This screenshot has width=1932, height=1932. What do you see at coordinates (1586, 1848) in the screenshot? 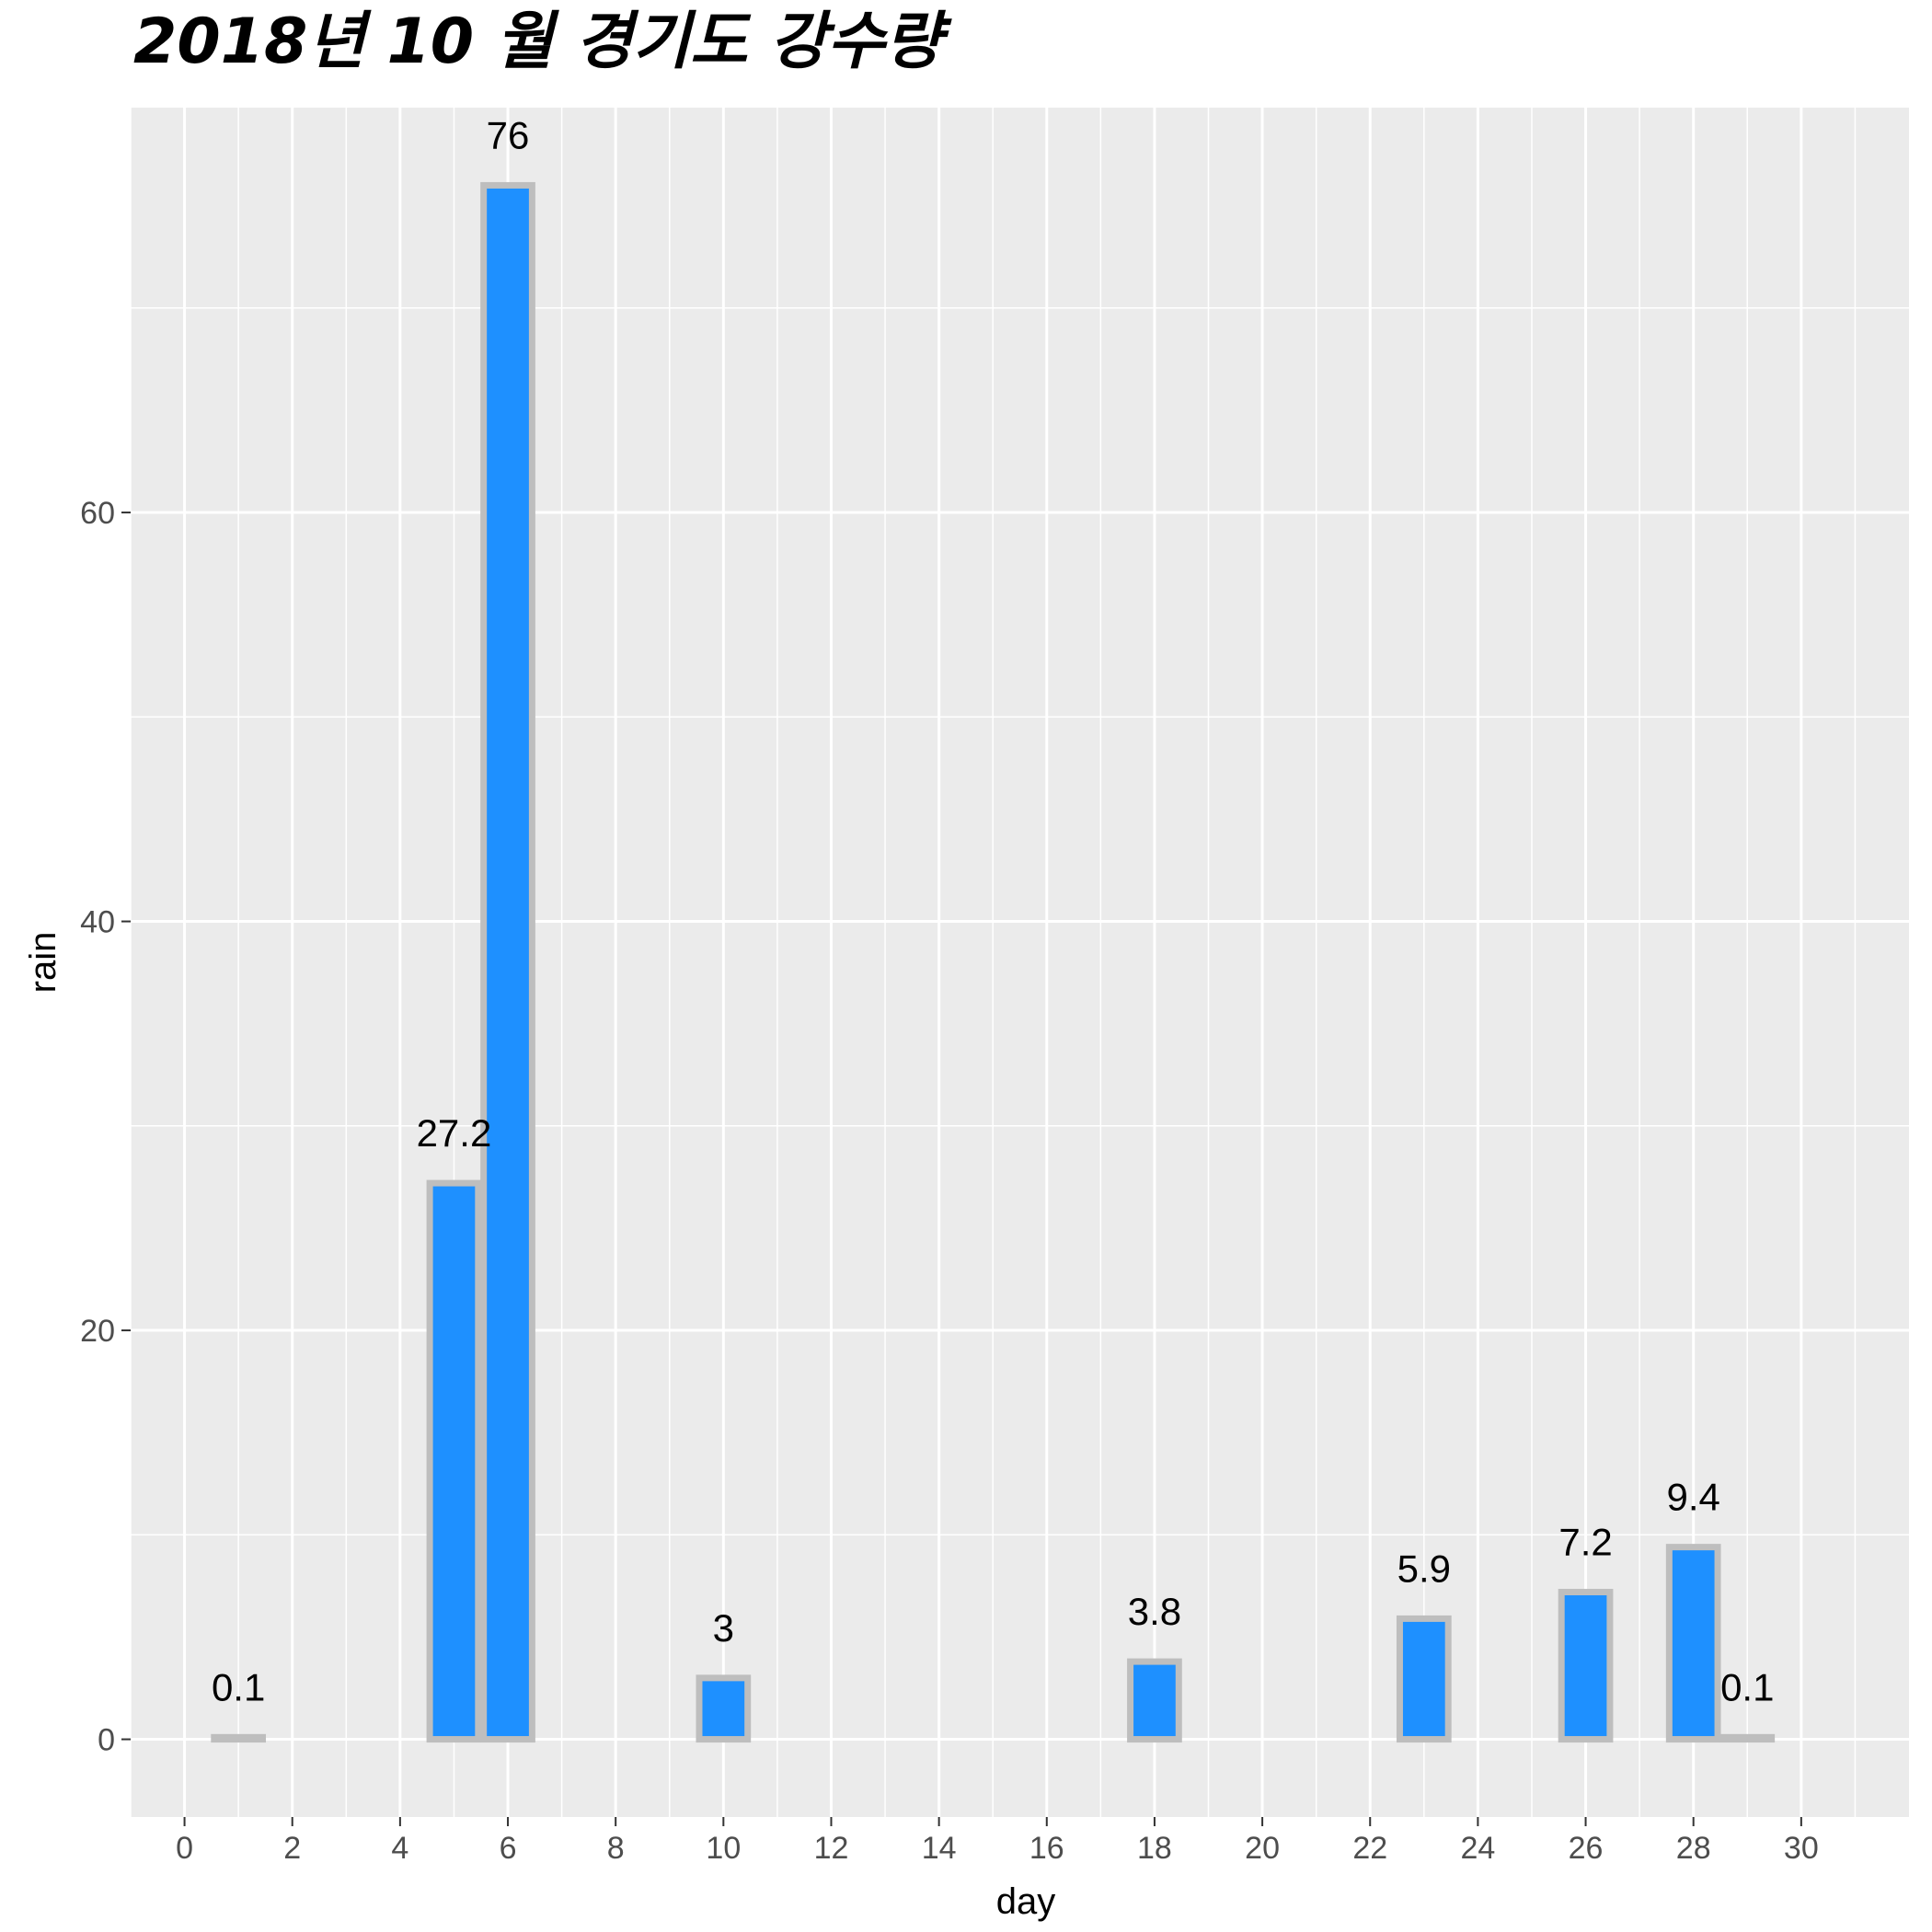
I see `x-tick-label: 26` at bounding box center [1586, 1848].